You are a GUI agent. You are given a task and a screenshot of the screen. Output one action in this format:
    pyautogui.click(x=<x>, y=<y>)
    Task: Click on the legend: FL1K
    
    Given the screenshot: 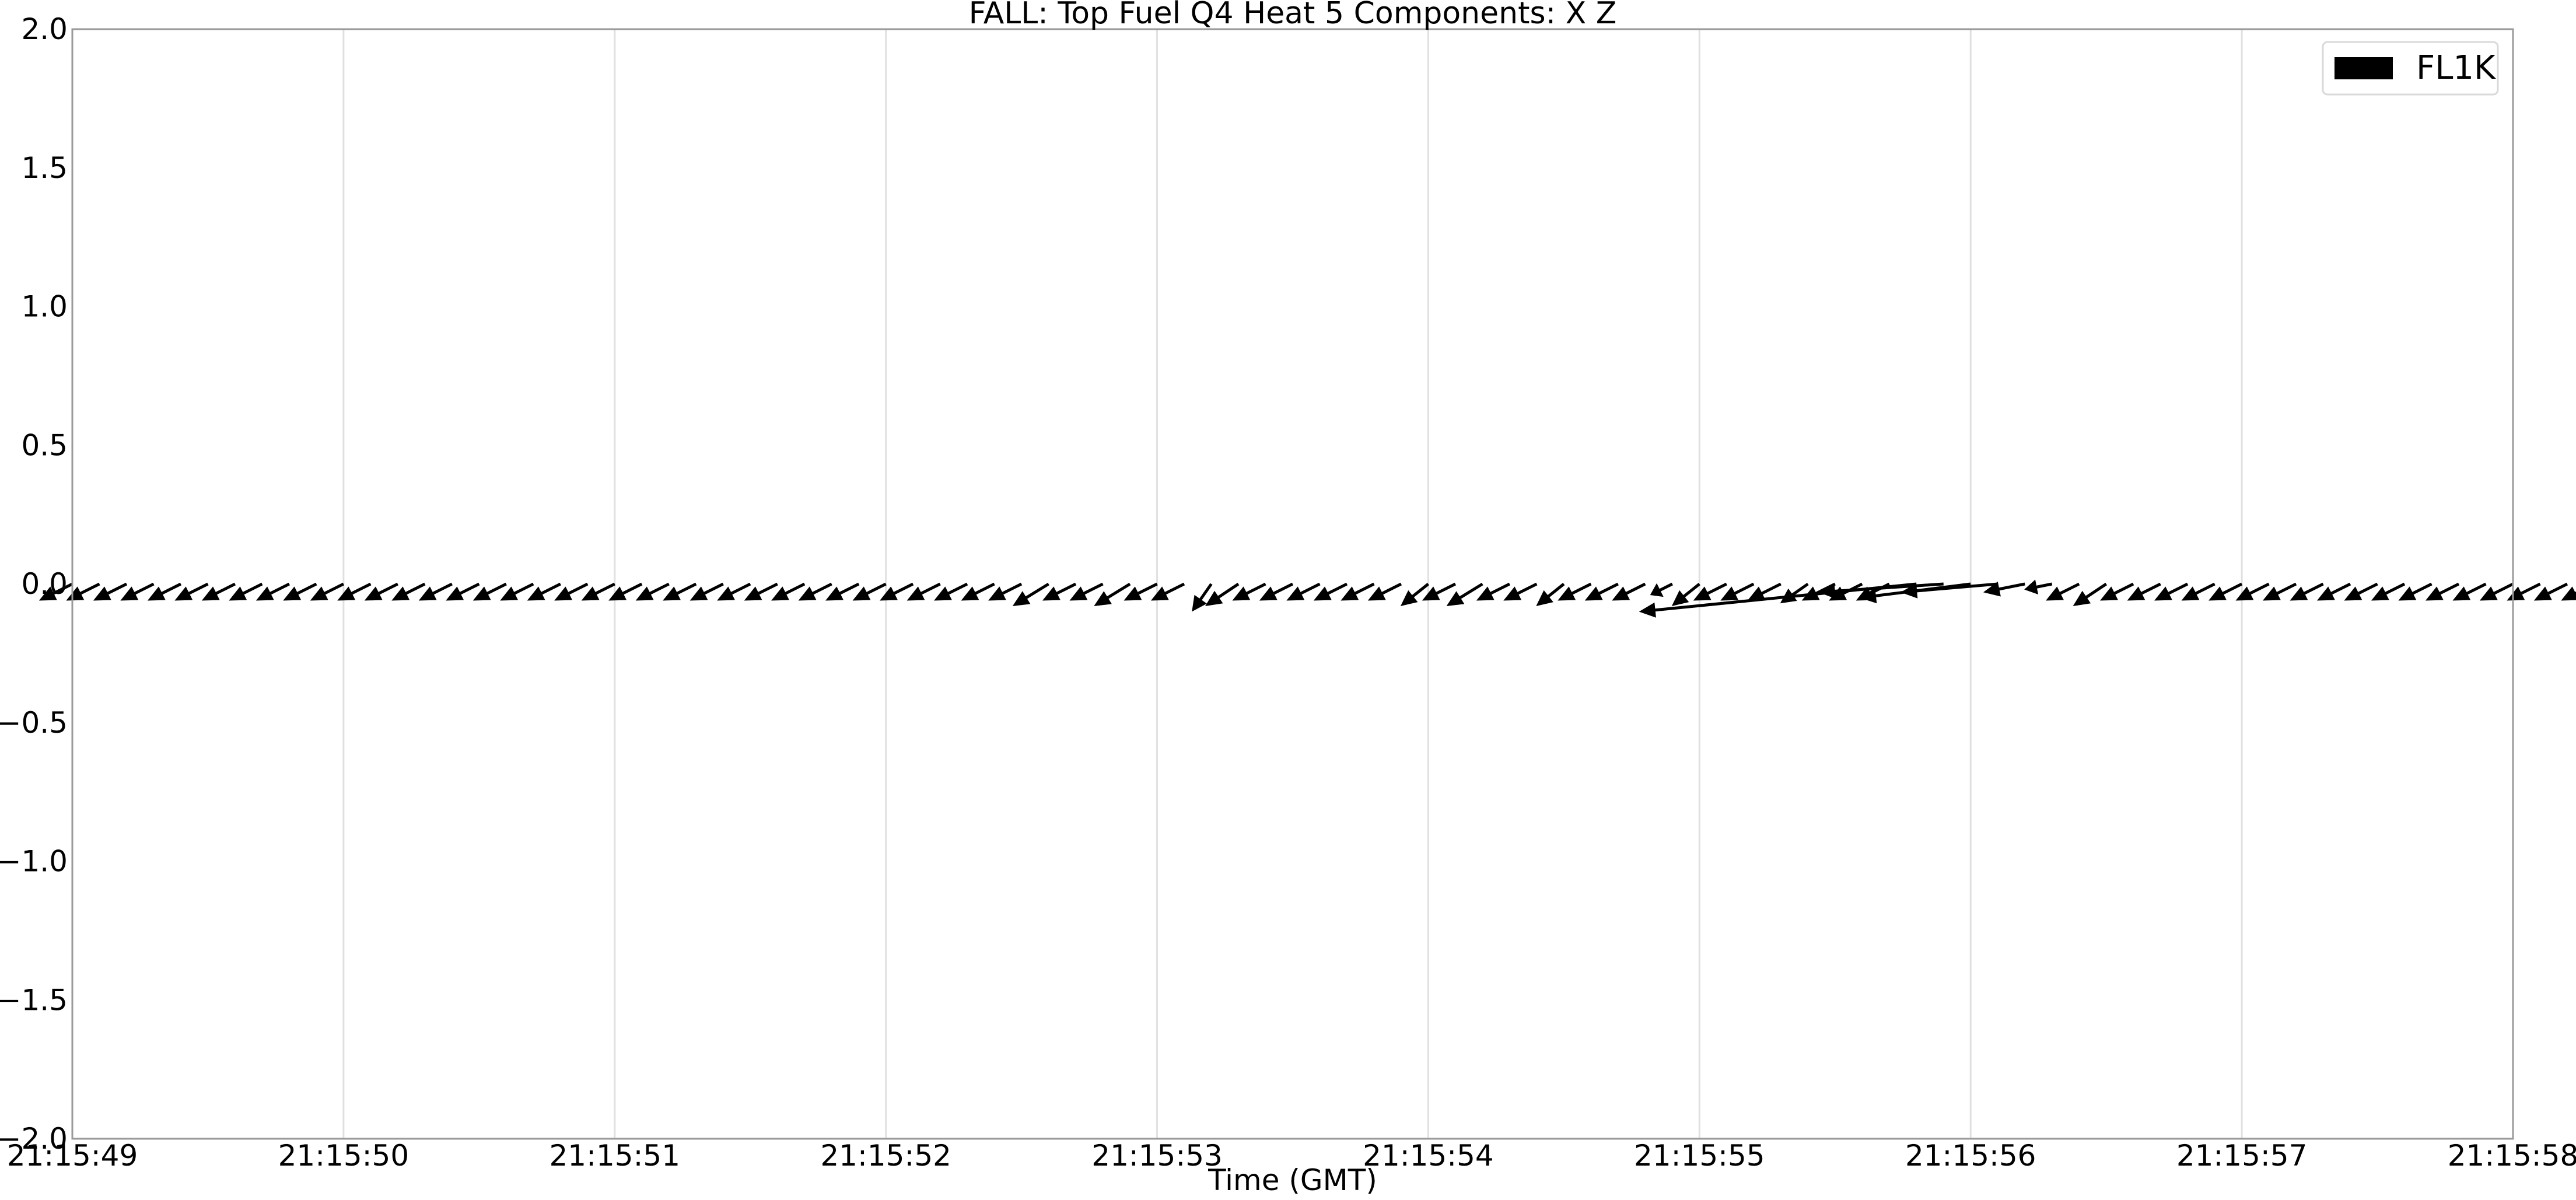 What is the action you would take?
    pyautogui.click(x=2410, y=68)
    